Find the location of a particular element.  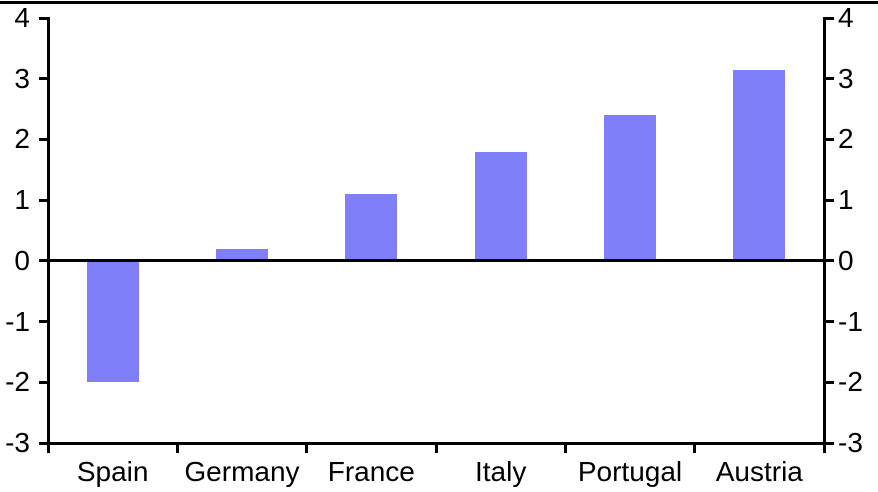

y-tick-label-left: 3 is located at coordinates (22, 78).